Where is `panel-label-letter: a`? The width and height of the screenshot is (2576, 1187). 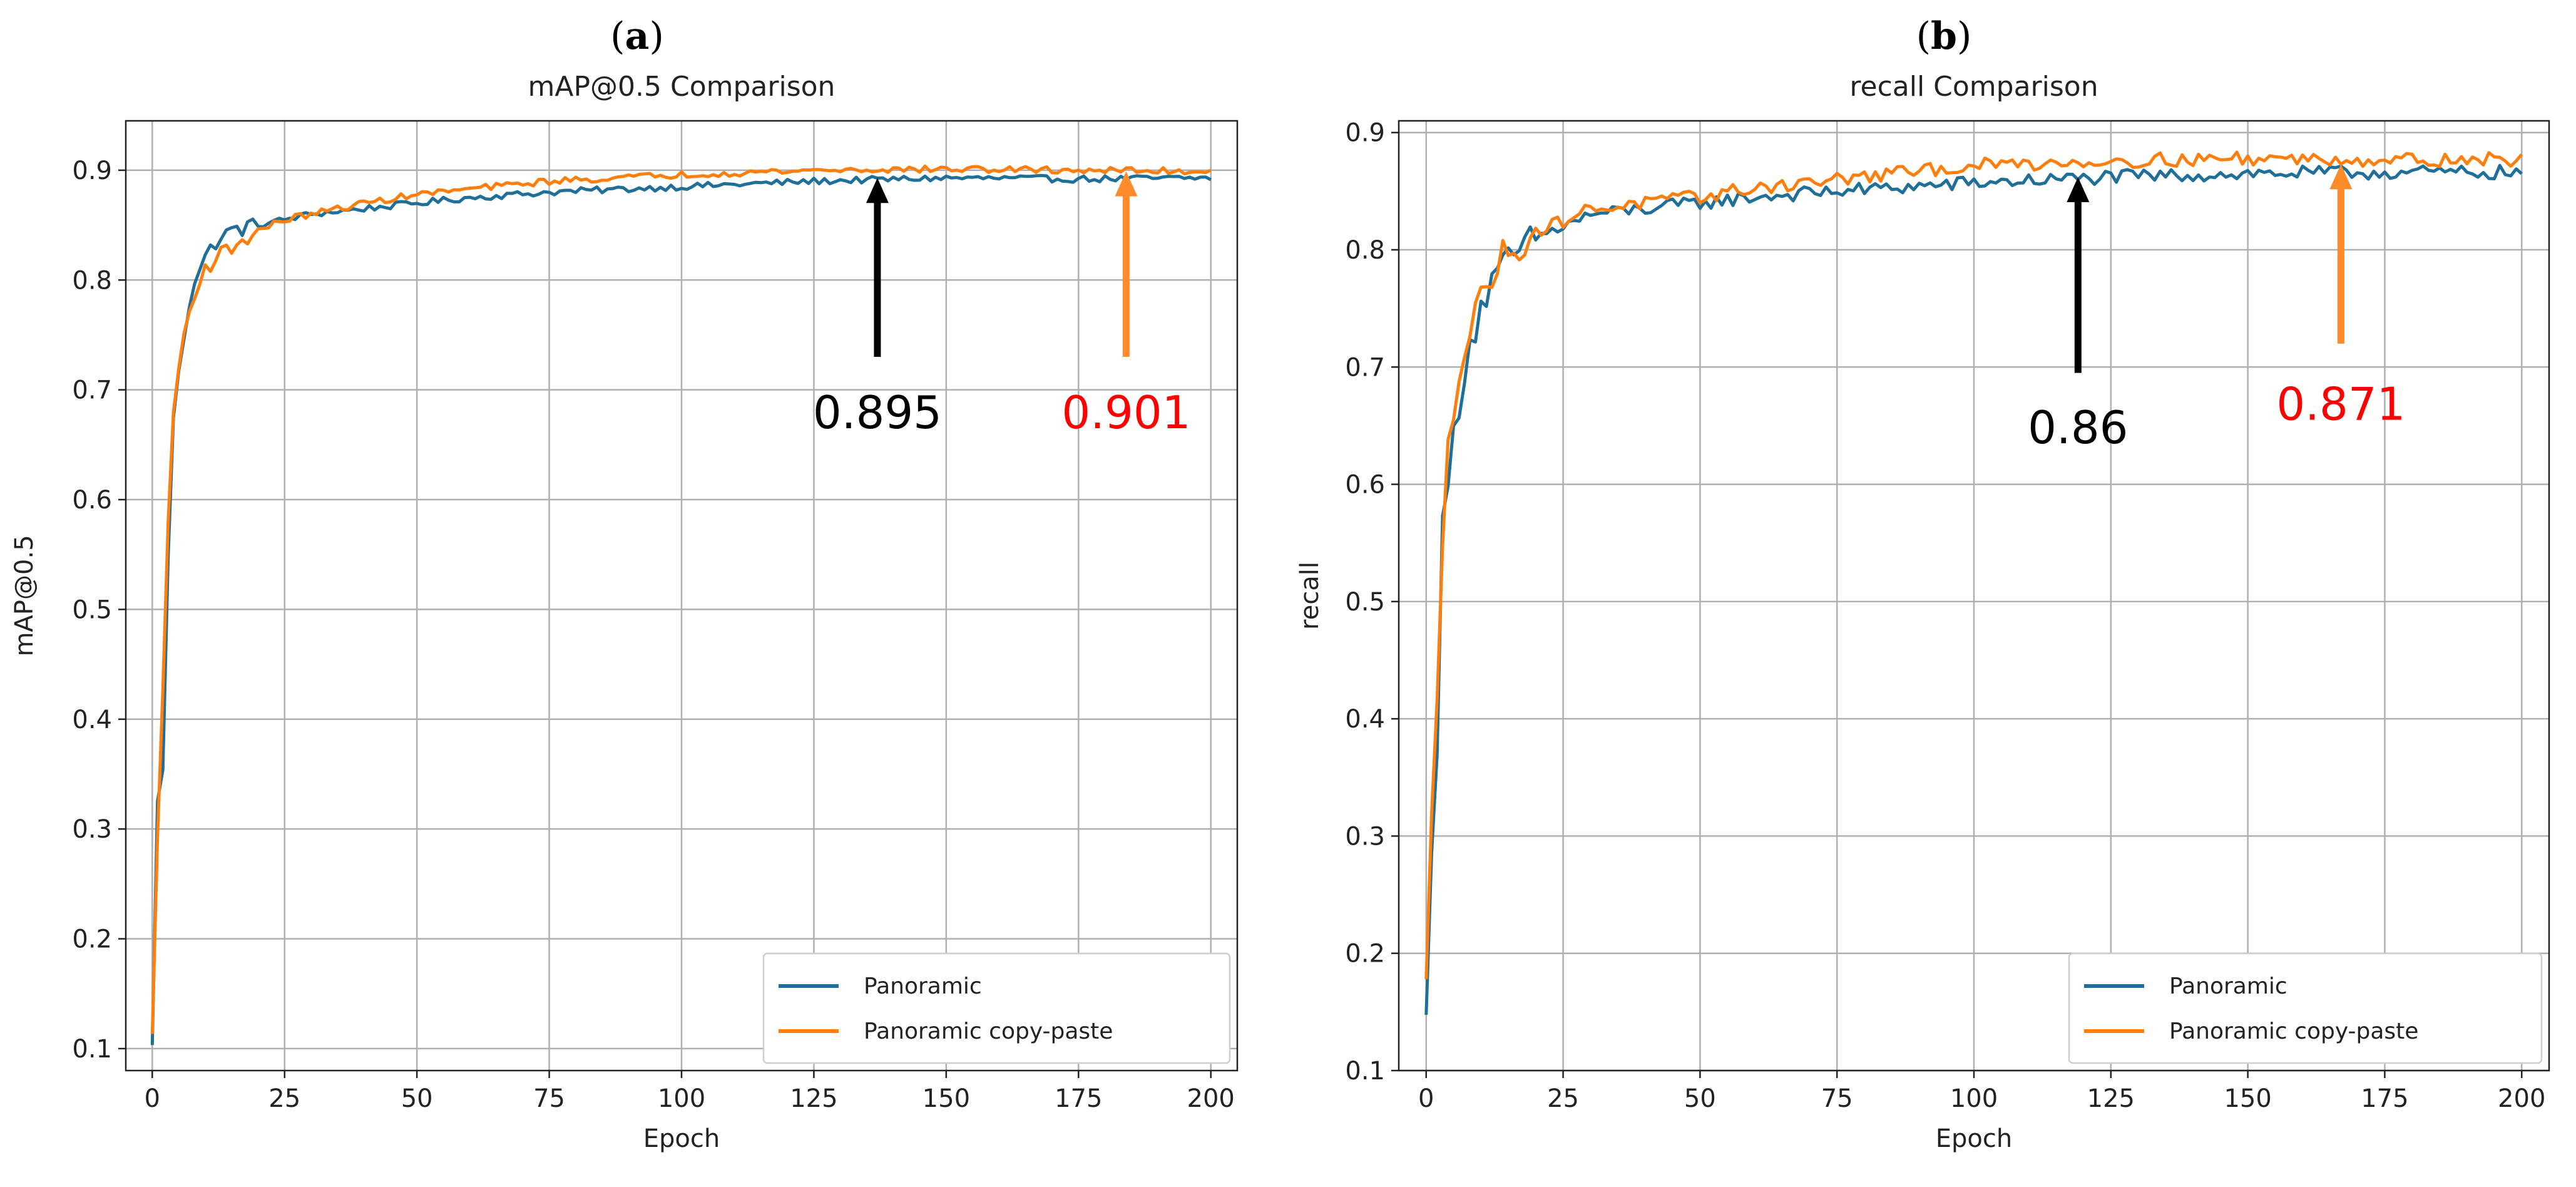 panel-label-letter: a is located at coordinates (637, 36).